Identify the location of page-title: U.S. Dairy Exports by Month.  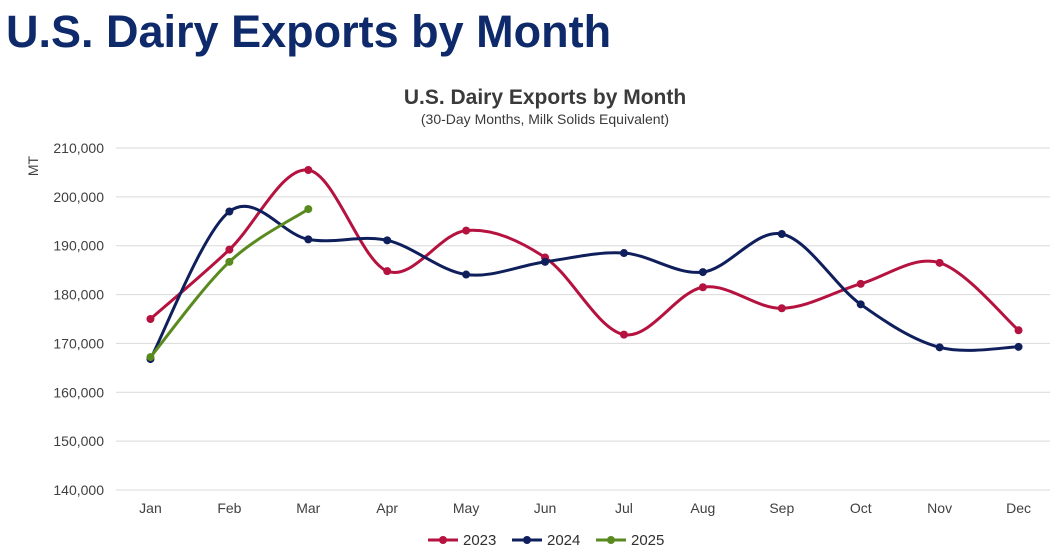
(309, 31).